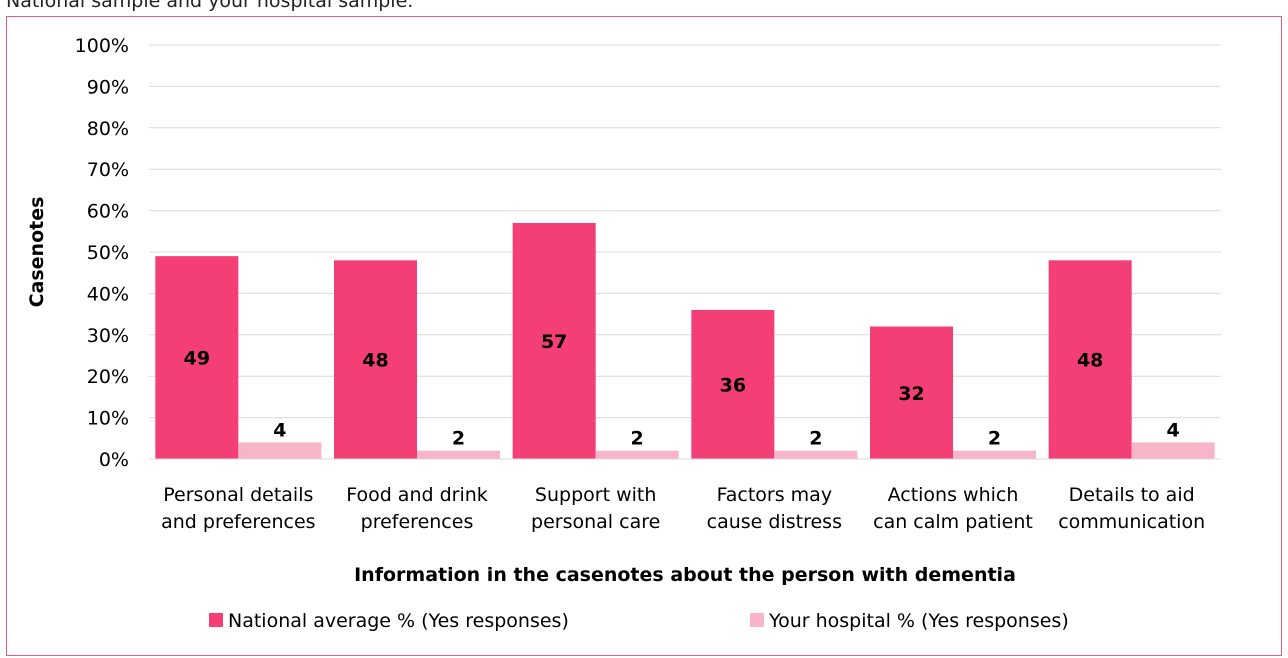 This screenshot has height=658, width=1288. I want to click on x-tick-label: cause distress, so click(774, 522).